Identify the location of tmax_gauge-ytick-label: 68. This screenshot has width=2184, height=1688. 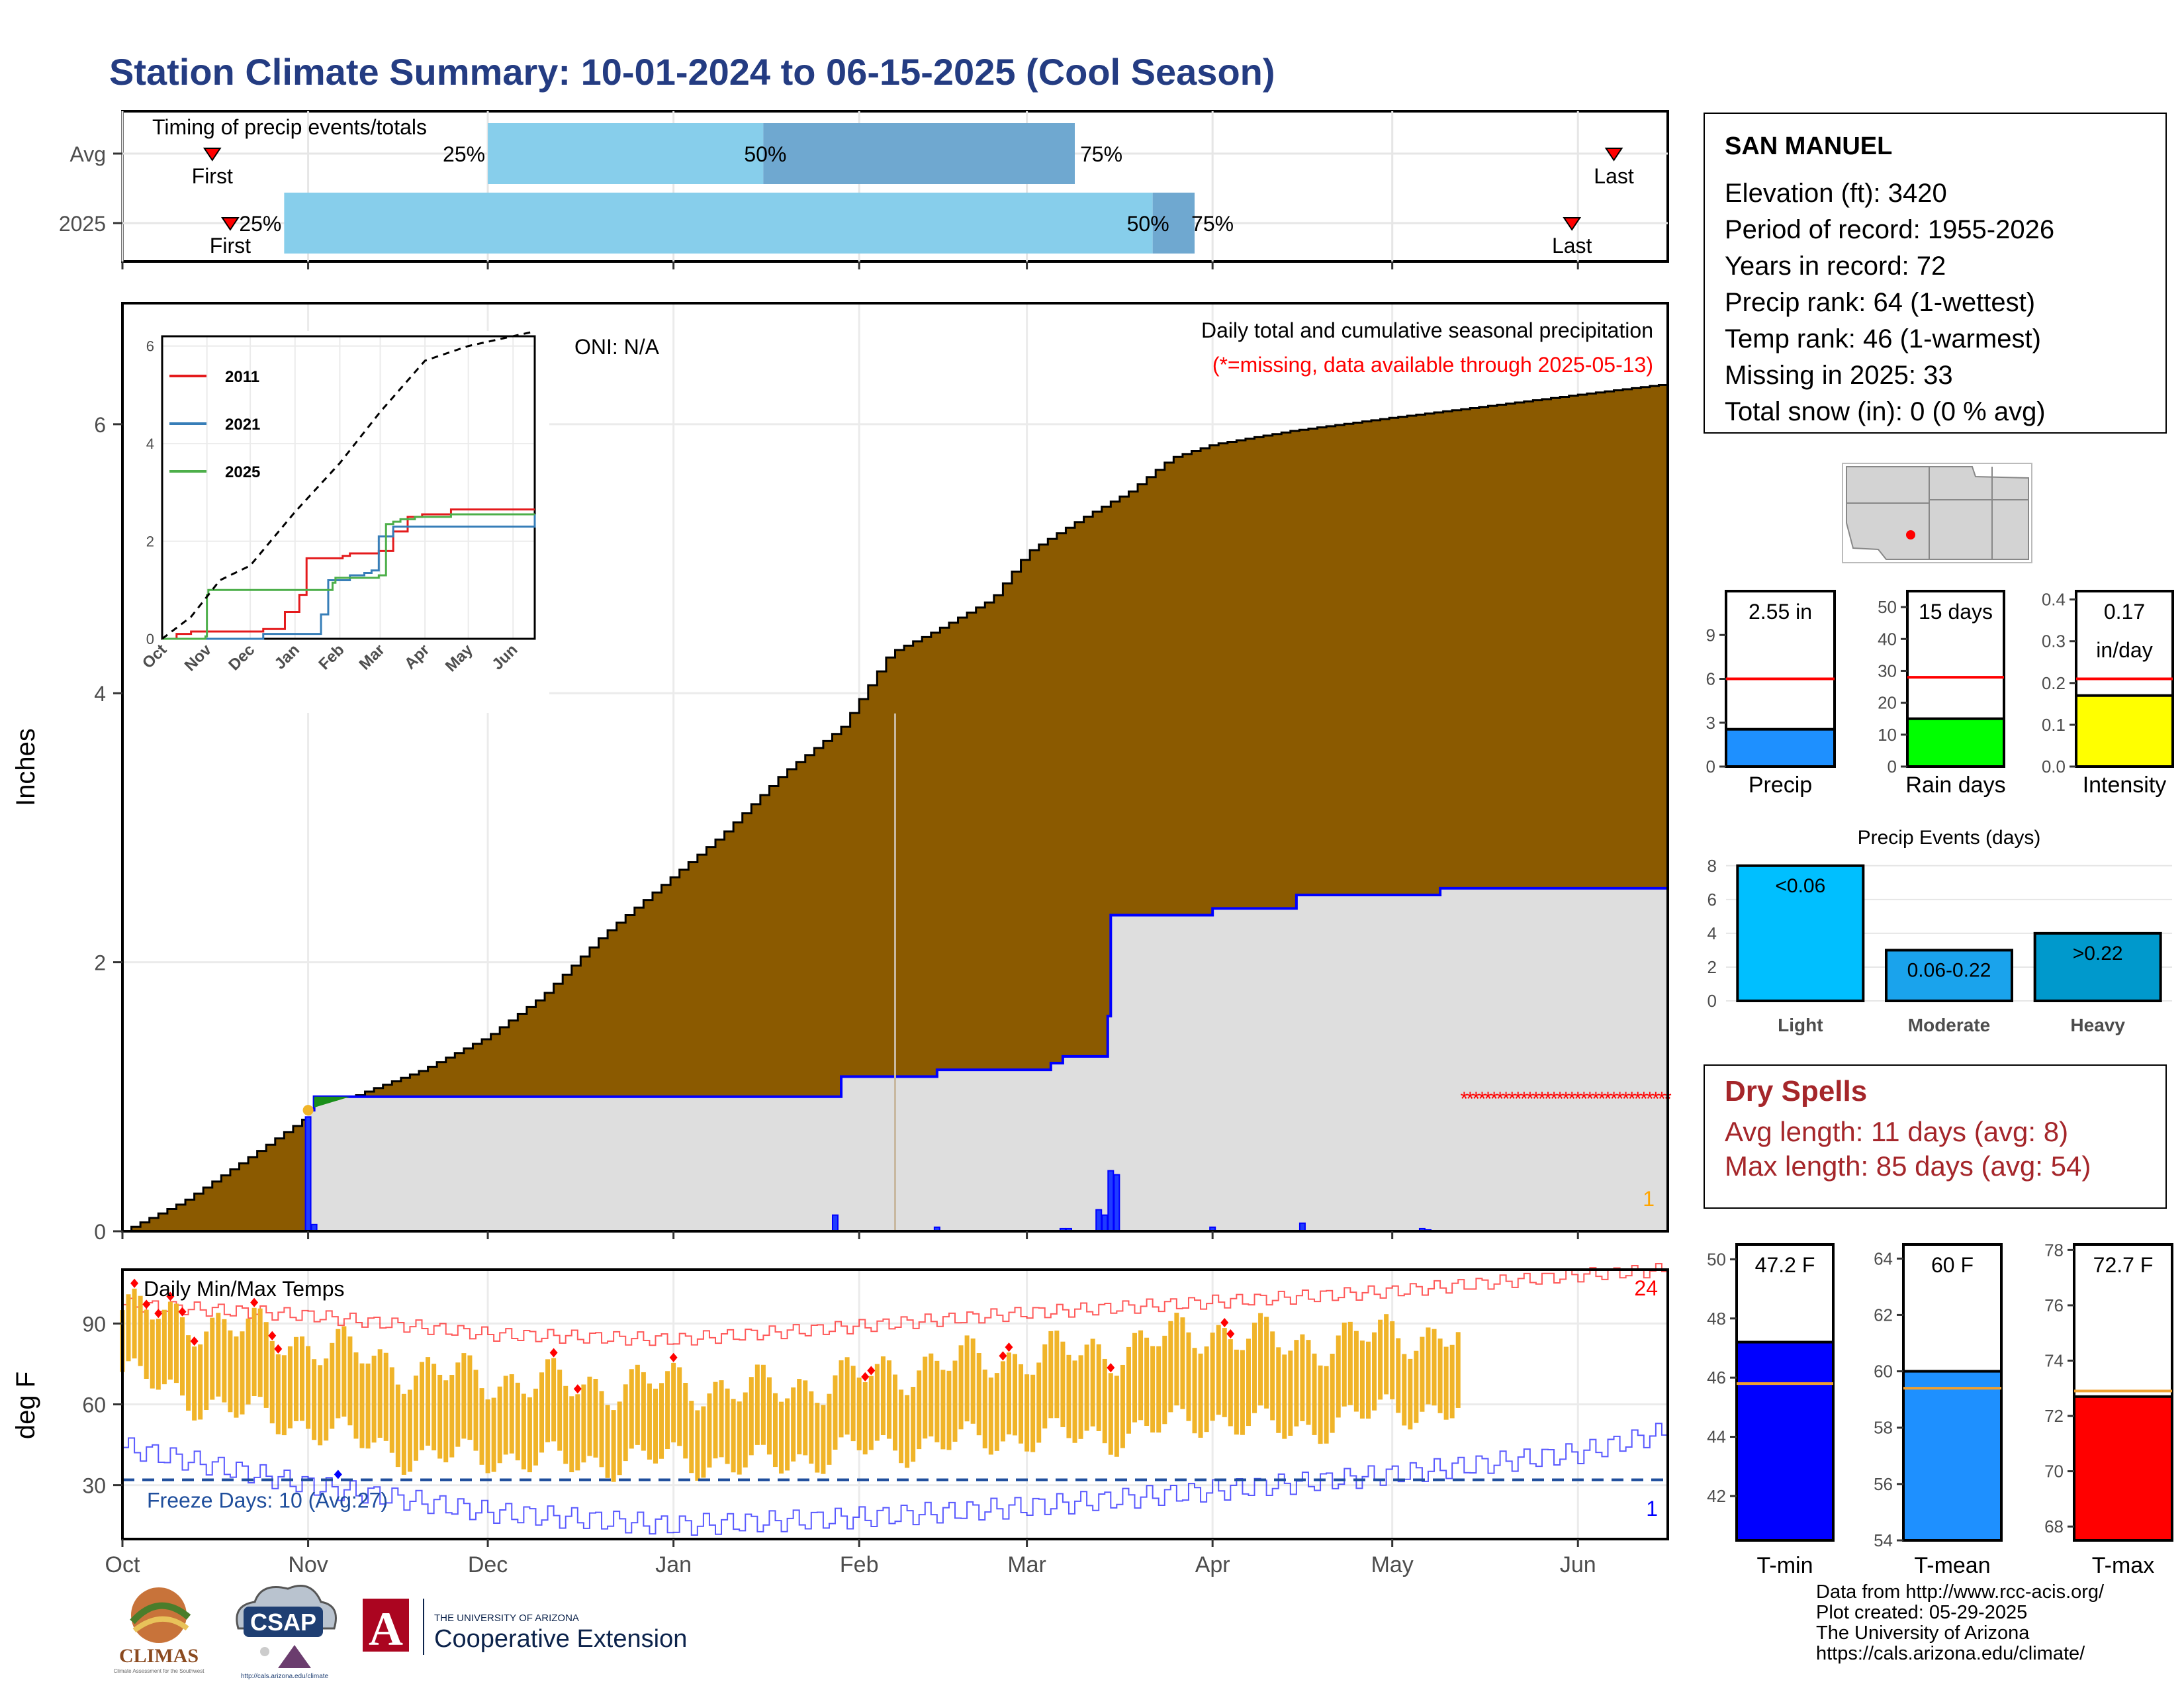
(2054, 1526).